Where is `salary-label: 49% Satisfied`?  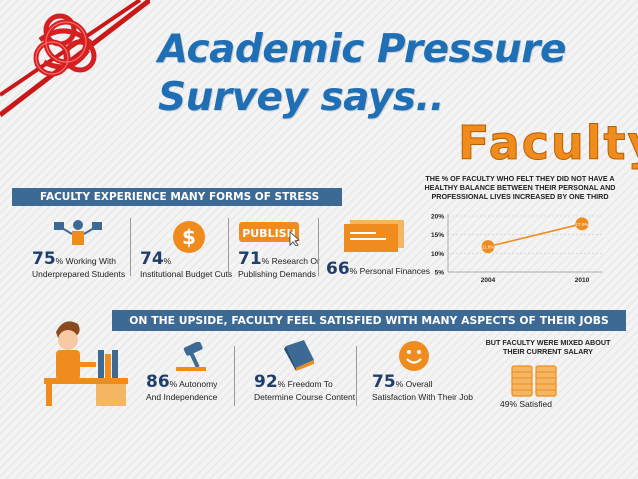
salary-label: 49% Satisfied is located at coordinates (526, 404).